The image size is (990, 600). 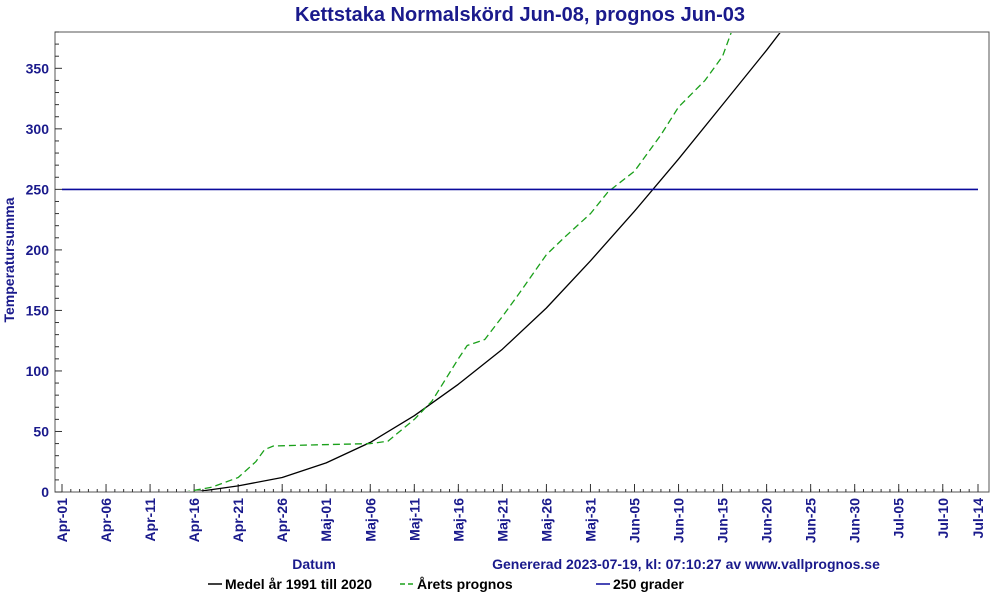 What do you see at coordinates (326, 520) in the screenshot?
I see `x-tick-label: Maj-01` at bounding box center [326, 520].